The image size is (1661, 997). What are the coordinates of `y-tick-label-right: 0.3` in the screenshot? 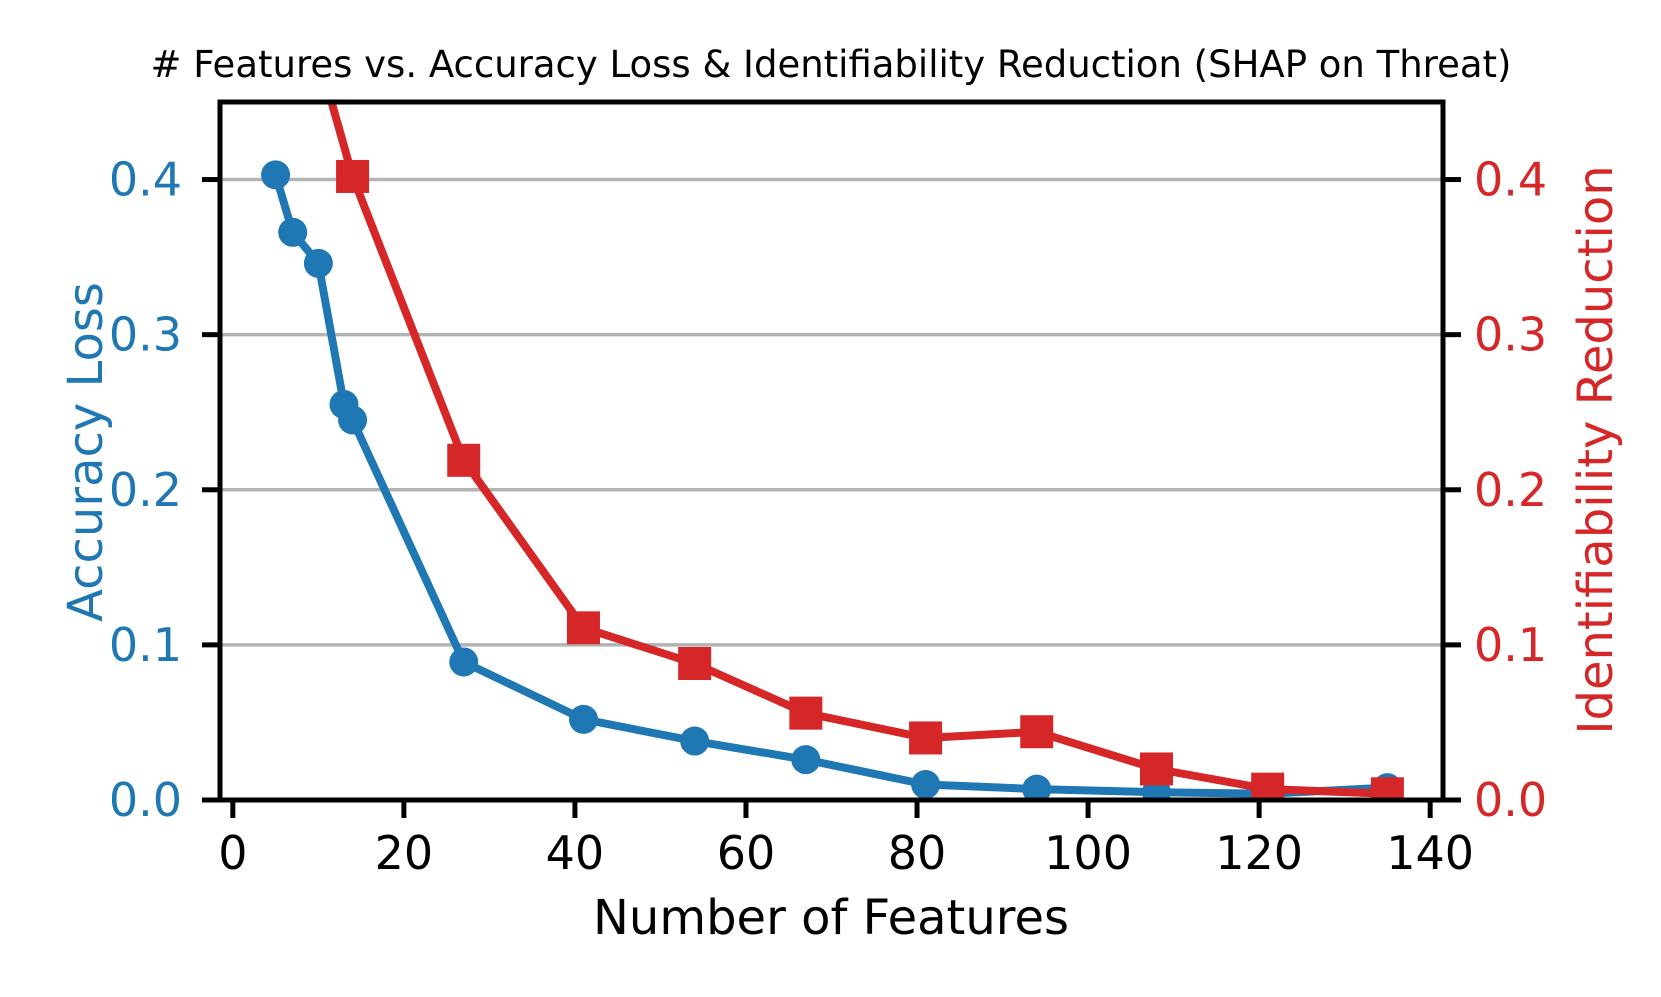 It's located at (1510, 335).